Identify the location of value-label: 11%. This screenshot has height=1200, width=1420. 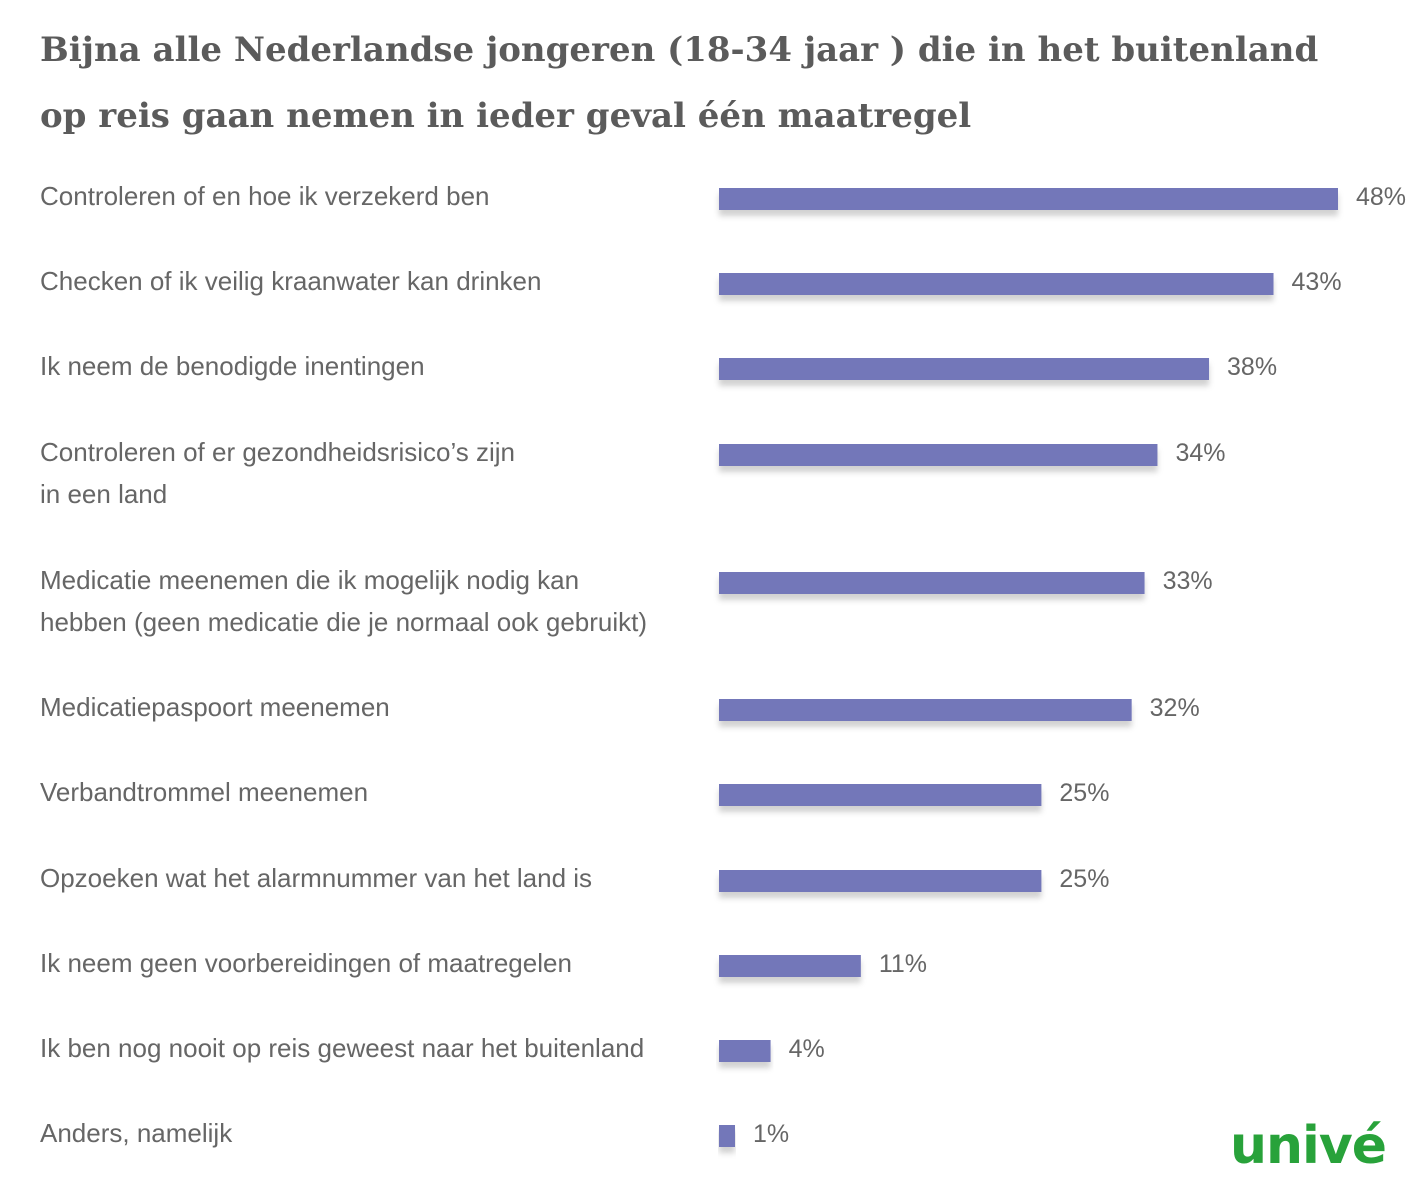
(903, 964).